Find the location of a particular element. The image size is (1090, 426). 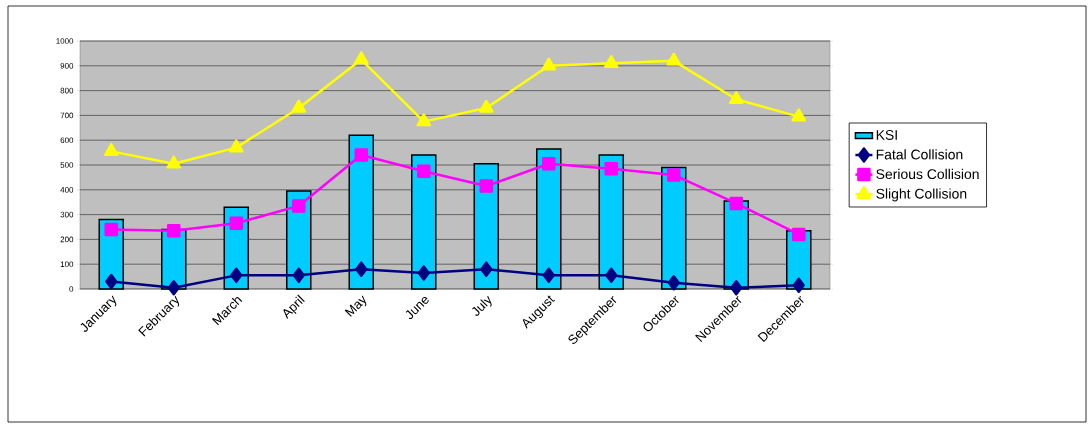

legend-label: Serious Collision is located at coordinates (927, 174).